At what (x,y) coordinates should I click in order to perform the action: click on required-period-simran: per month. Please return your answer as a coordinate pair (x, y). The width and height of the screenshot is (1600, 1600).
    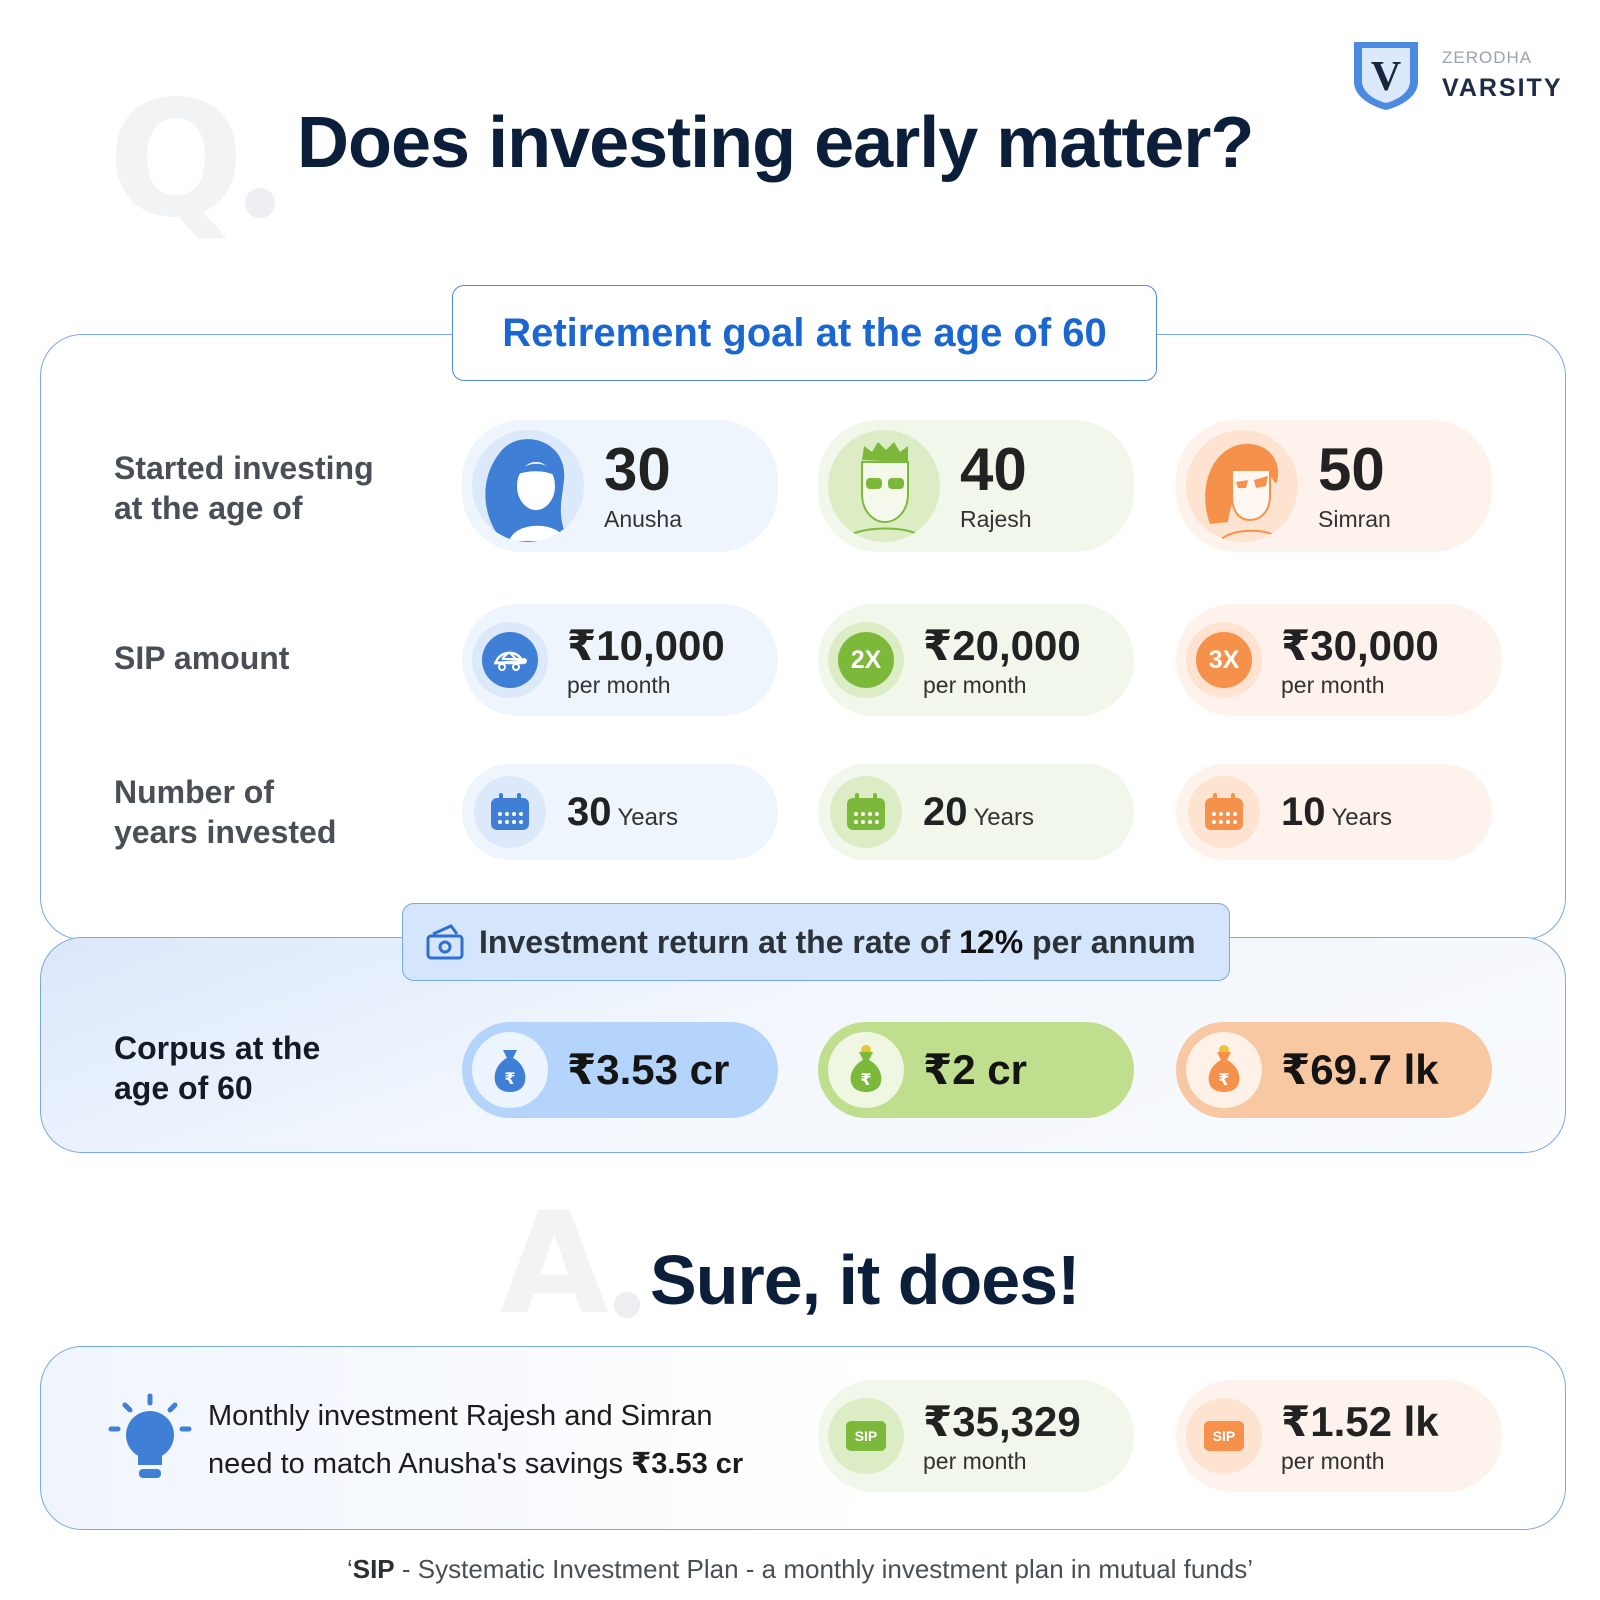
    Looking at the image, I should click on (1333, 1461).